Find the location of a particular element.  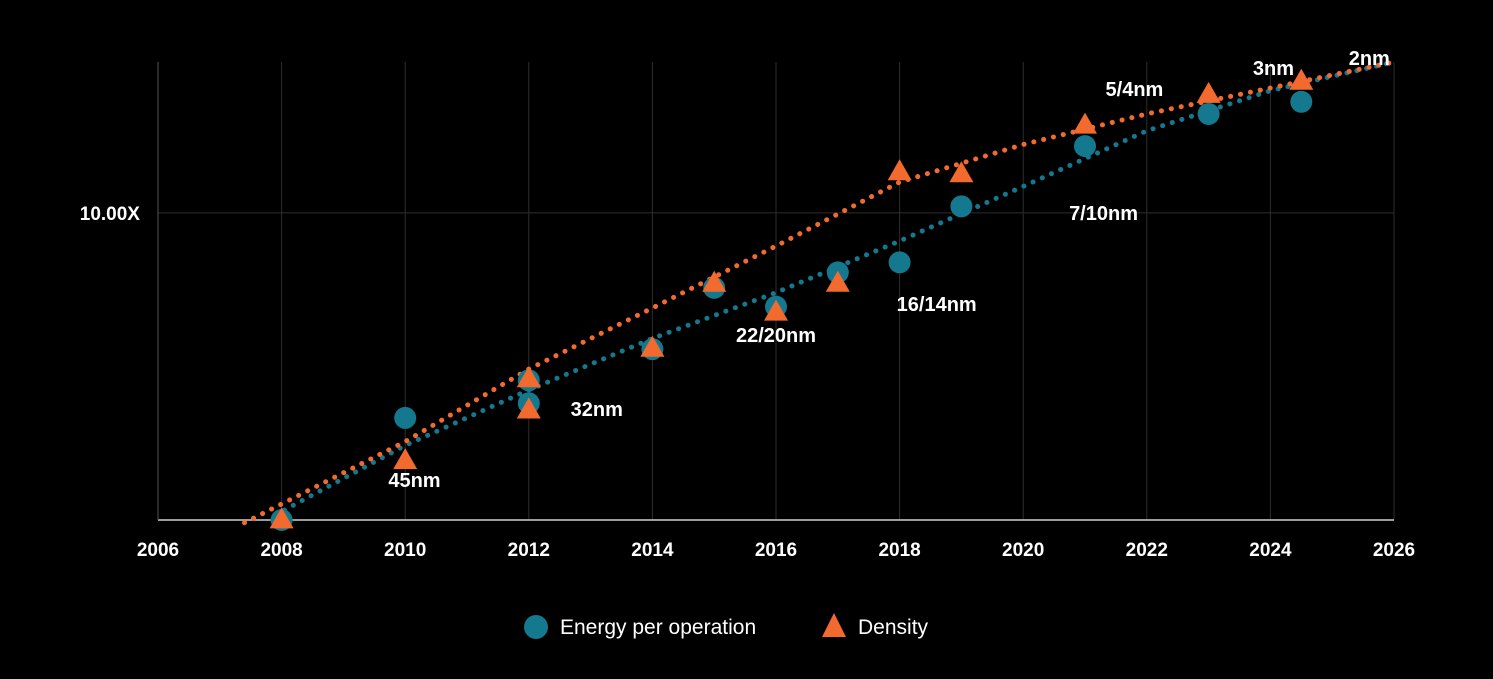

x-tick-label-2024: 2024 is located at coordinates (1270, 550).